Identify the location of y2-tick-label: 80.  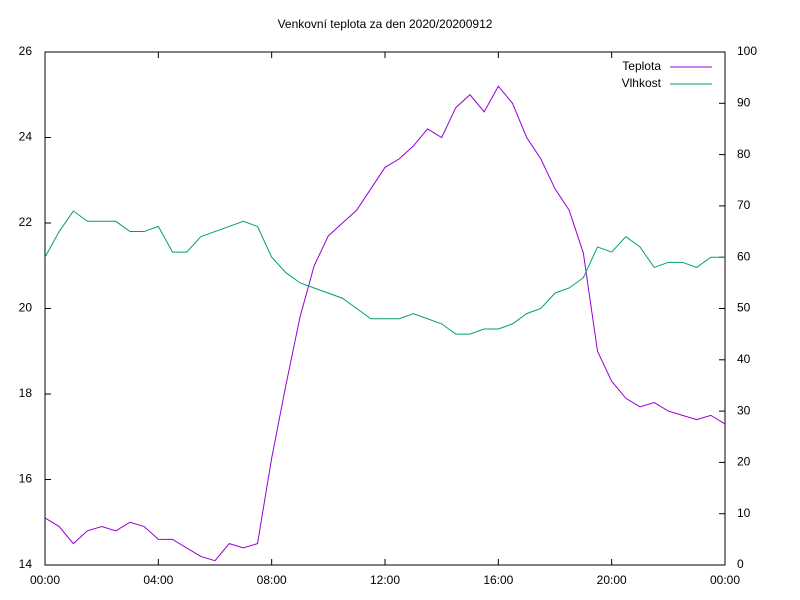
(744, 154).